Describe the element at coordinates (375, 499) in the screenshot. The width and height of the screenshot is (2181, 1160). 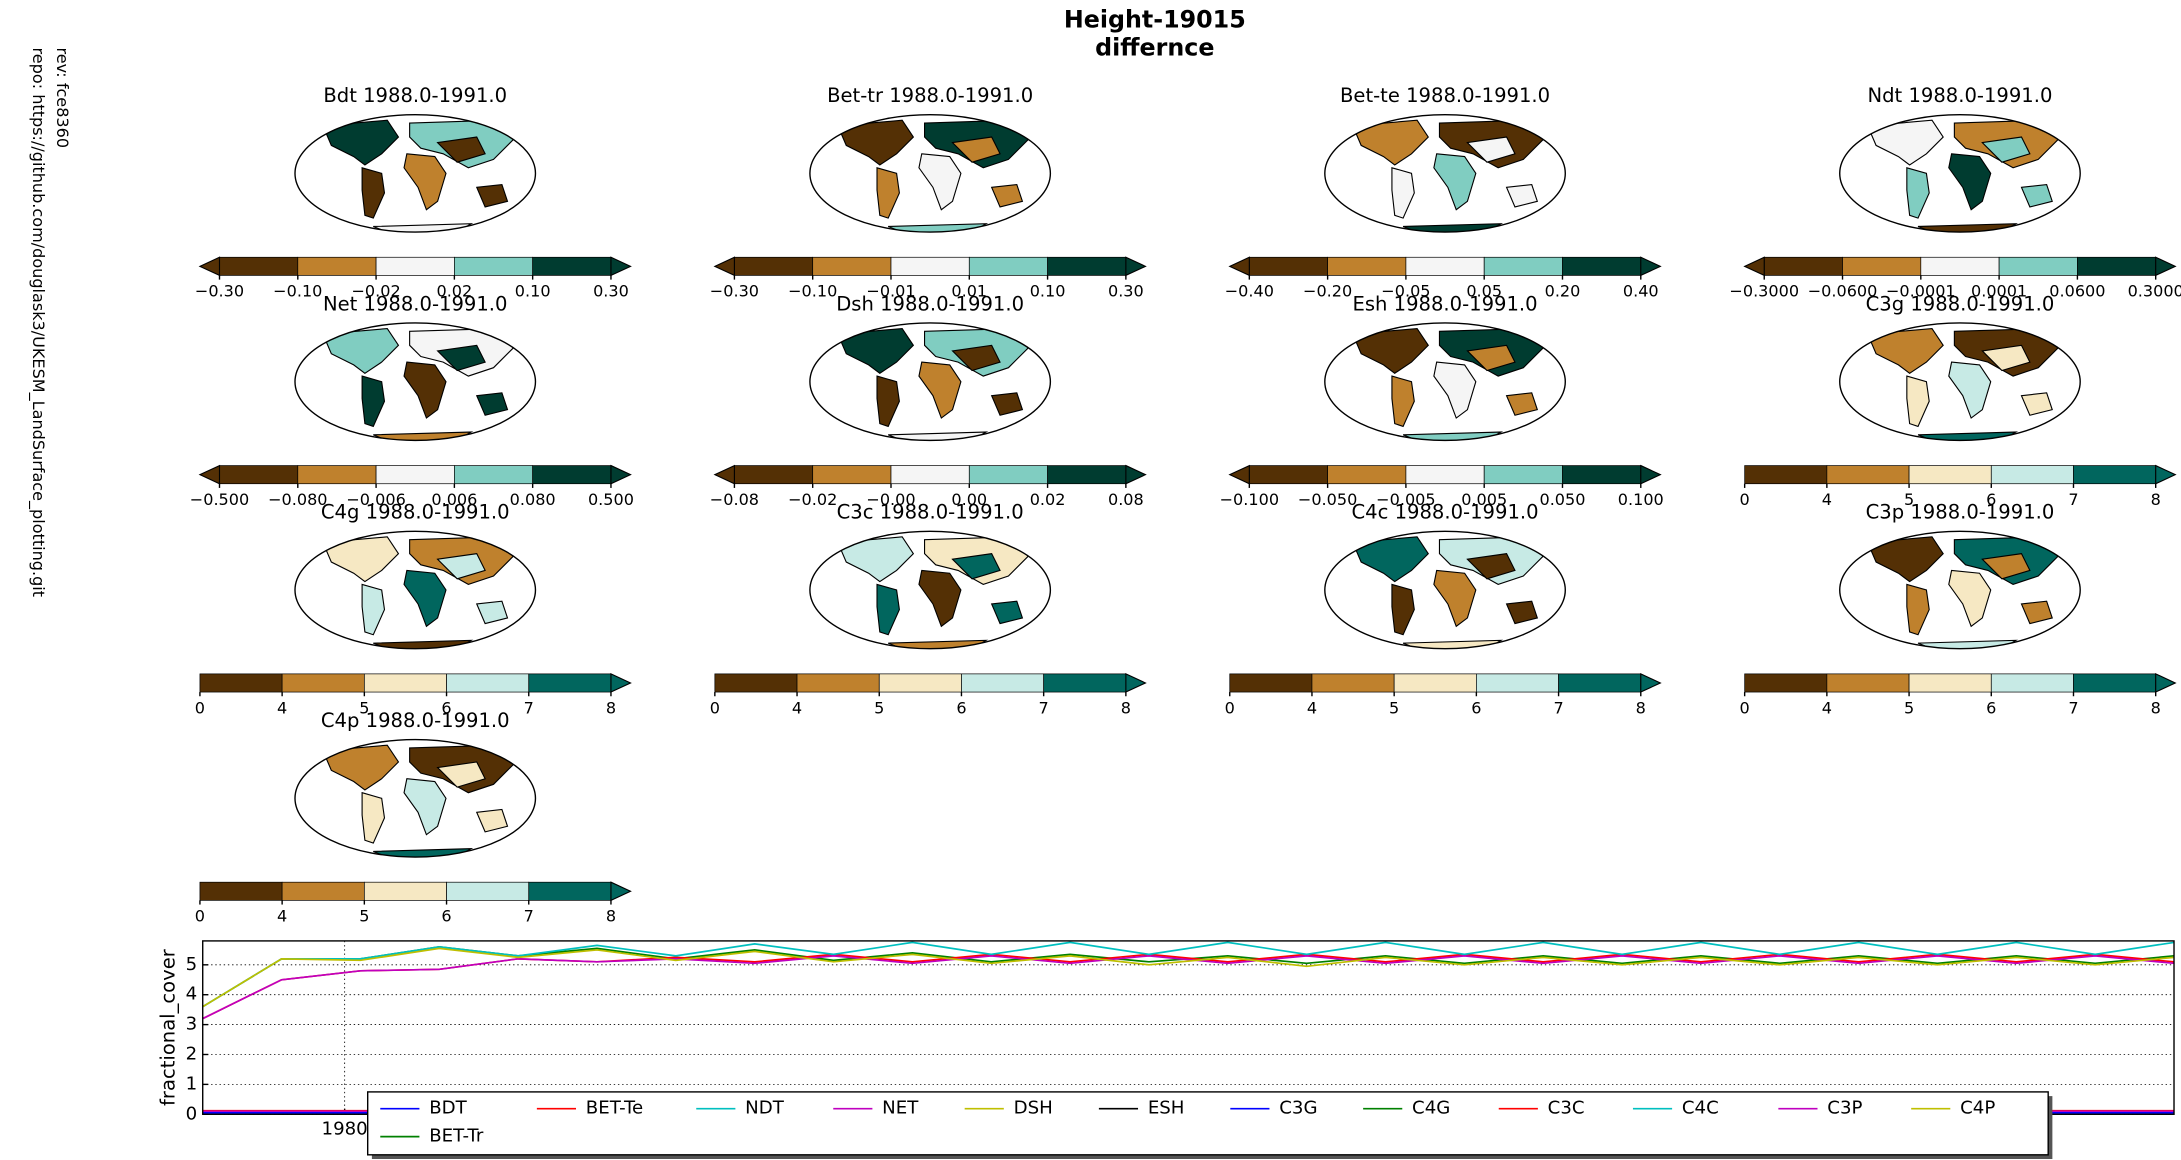
I see `colorbar-tick-label: −0.006` at that location.